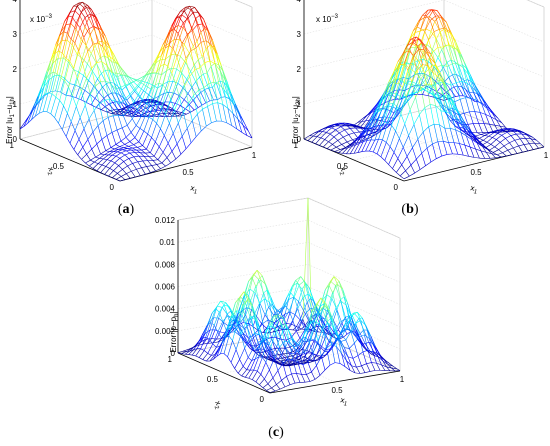  What do you see at coordinates (112, 187) in the screenshot?
I see `y-tick-label: 0` at bounding box center [112, 187].